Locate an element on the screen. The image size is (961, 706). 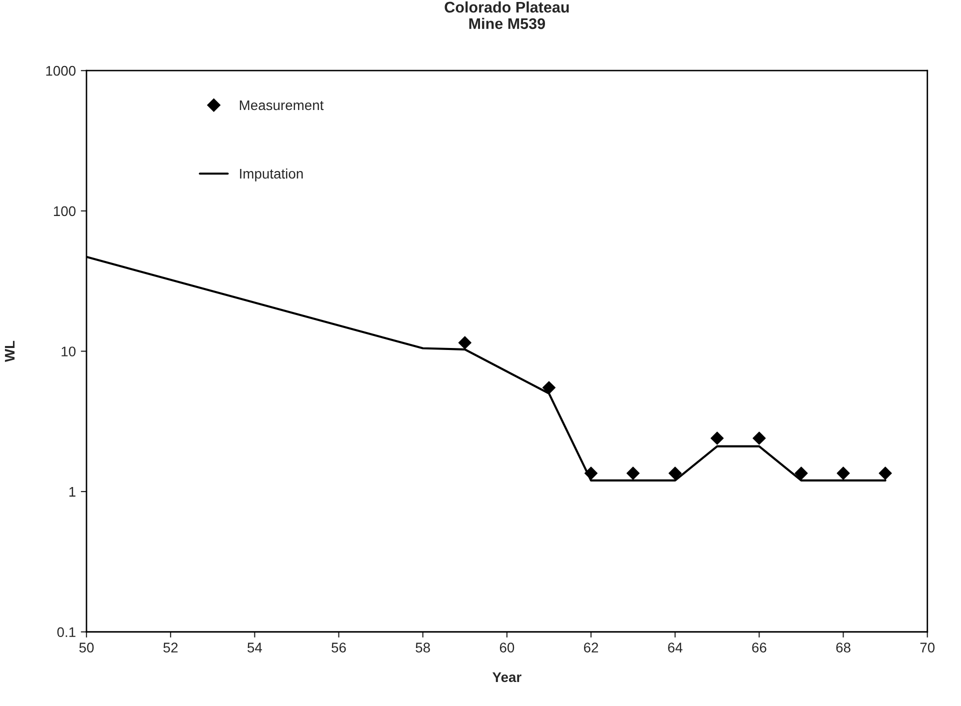
legend-label: Imputation is located at coordinates (271, 175).